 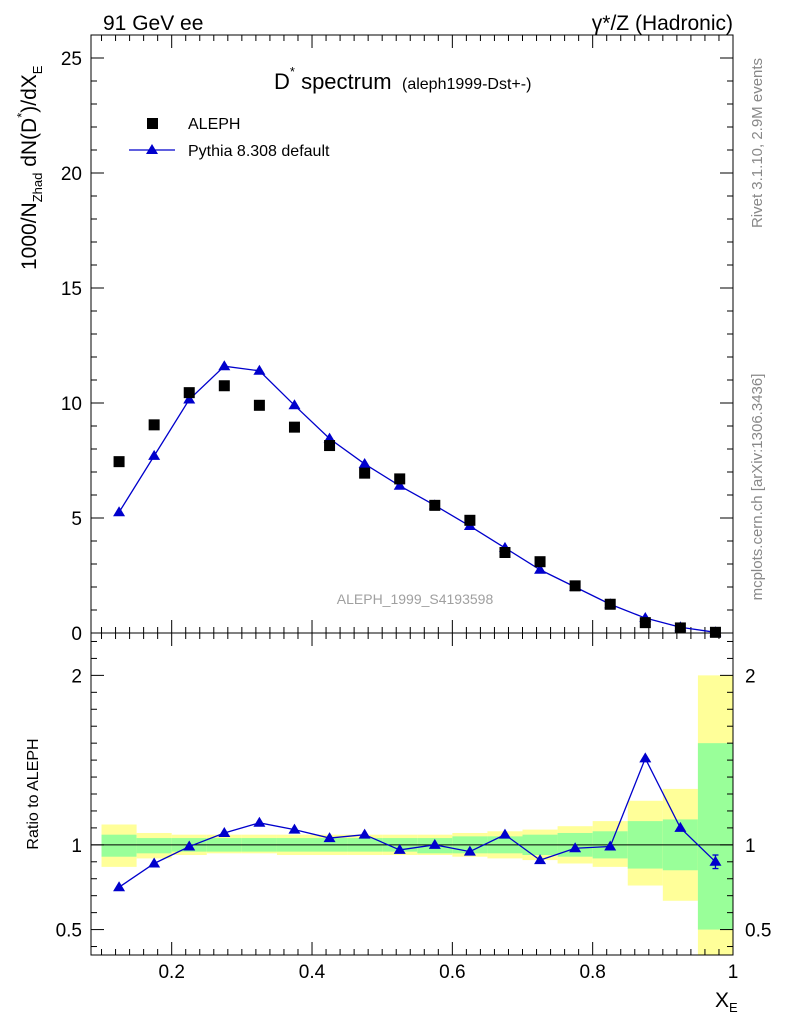 What do you see at coordinates (592, 972) in the screenshot?
I see `ratio-xtick-label: 0.8` at bounding box center [592, 972].